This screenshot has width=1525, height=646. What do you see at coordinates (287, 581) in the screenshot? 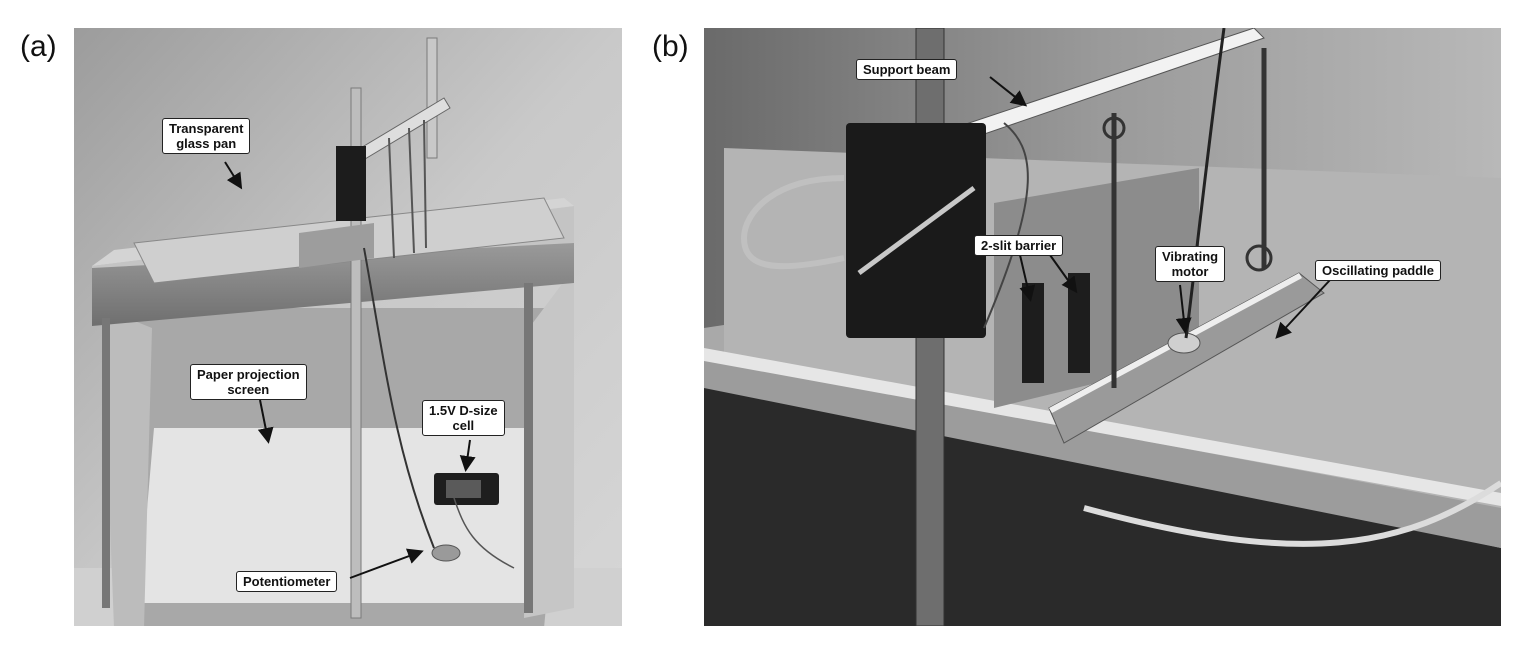
I see `label-potentiometer: Potentiometer` at bounding box center [287, 581].